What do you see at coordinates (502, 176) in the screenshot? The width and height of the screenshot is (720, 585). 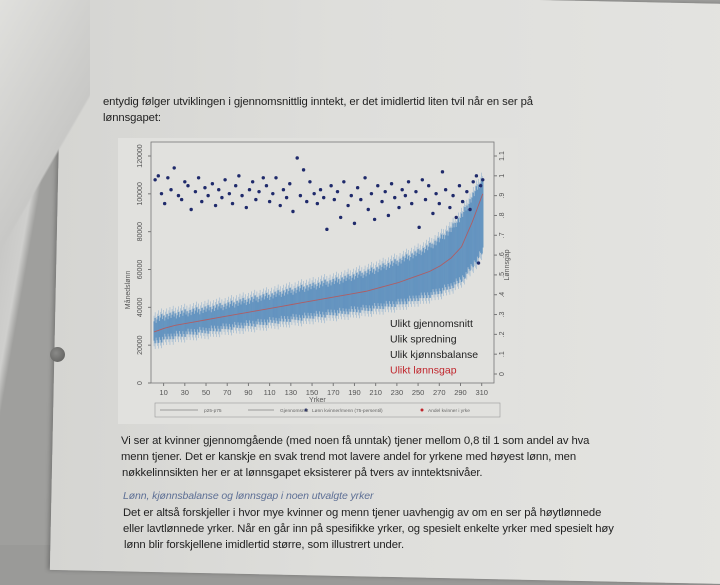 I see `y2-tick-label: 1` at bounding box center [502, 176].